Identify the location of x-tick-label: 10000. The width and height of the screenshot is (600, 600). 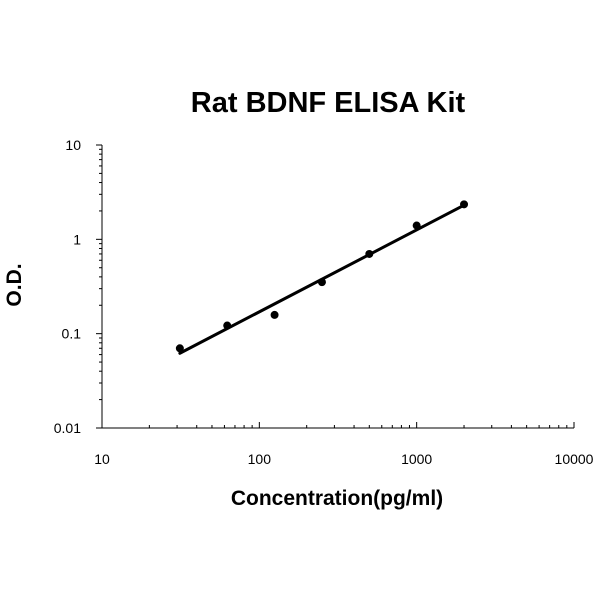
(574, 459).